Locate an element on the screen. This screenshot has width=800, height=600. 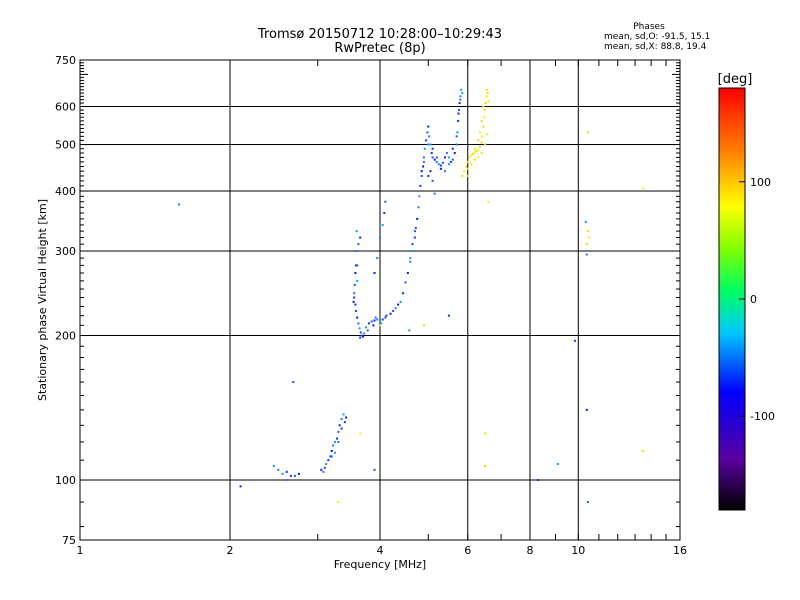
y-tick-label: 500 is located at coordinates (65, 145).